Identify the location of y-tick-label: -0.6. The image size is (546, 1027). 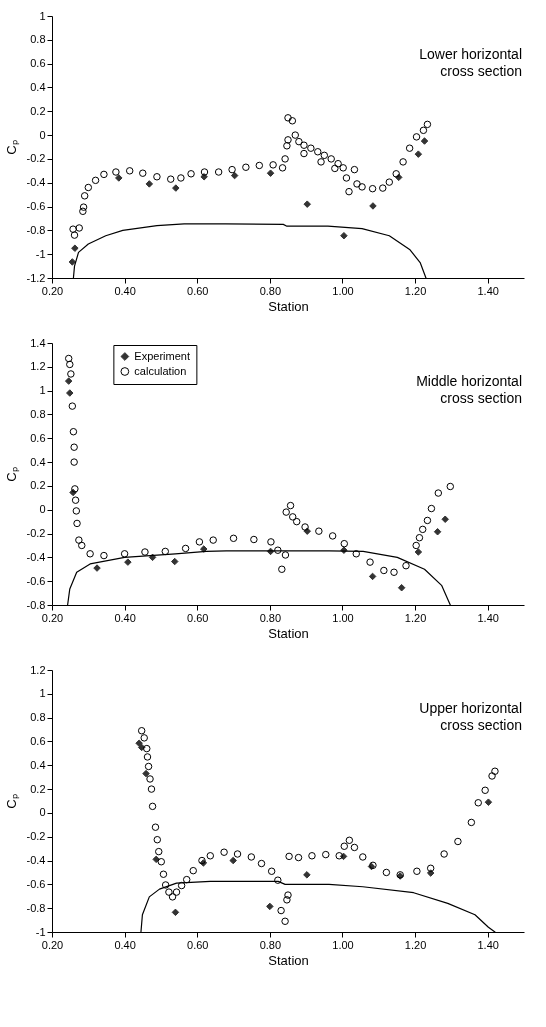
(36, 580).